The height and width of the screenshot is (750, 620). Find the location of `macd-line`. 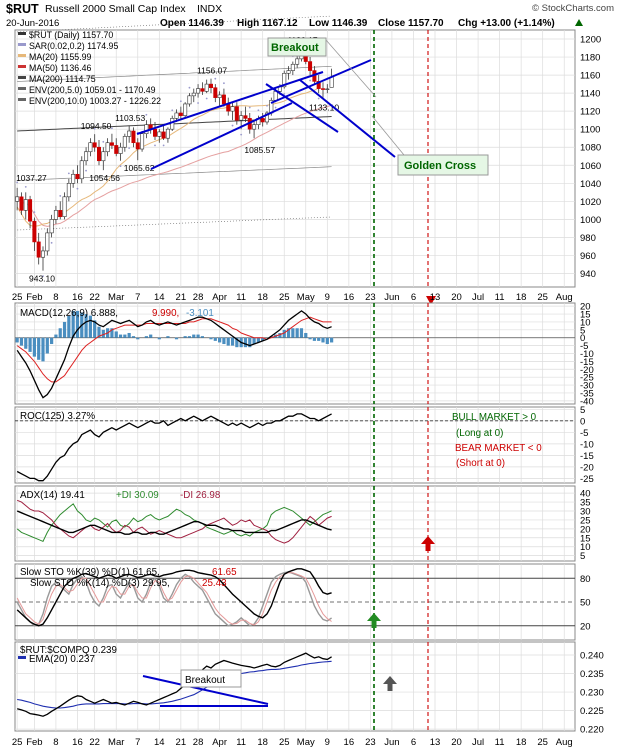

macd-line is located at coordinates (174, 354).